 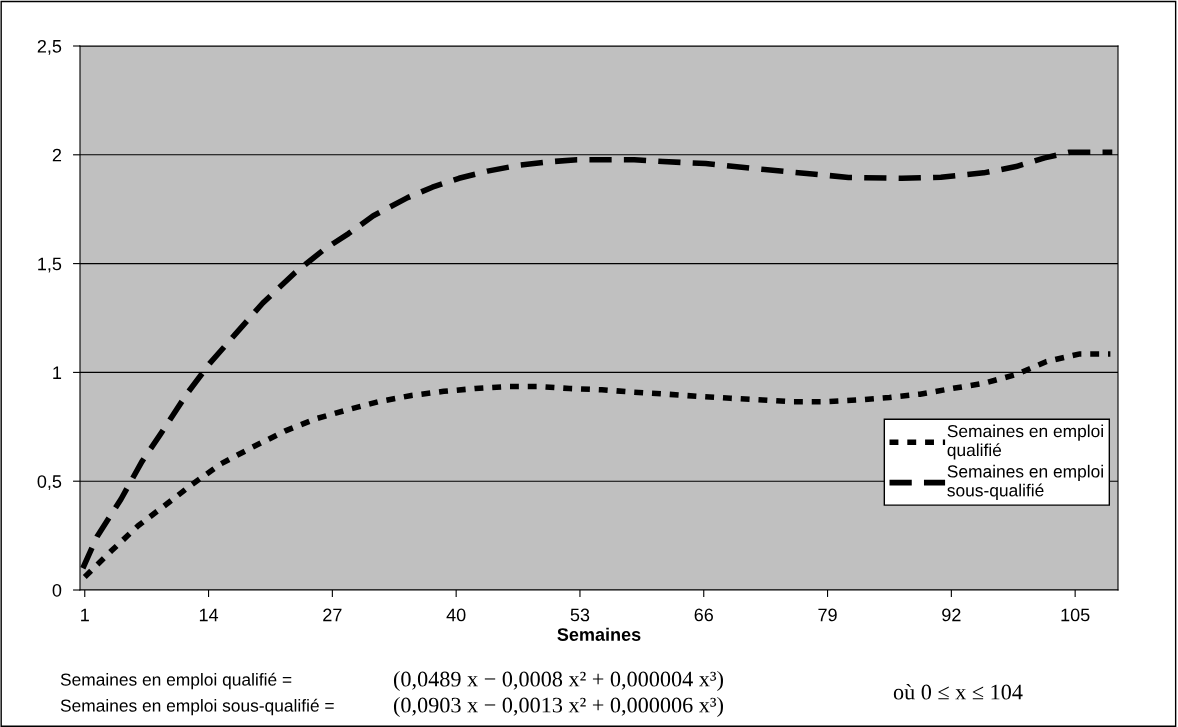 I want to click on x-tick-label: 53, so click(x=580, y=615).